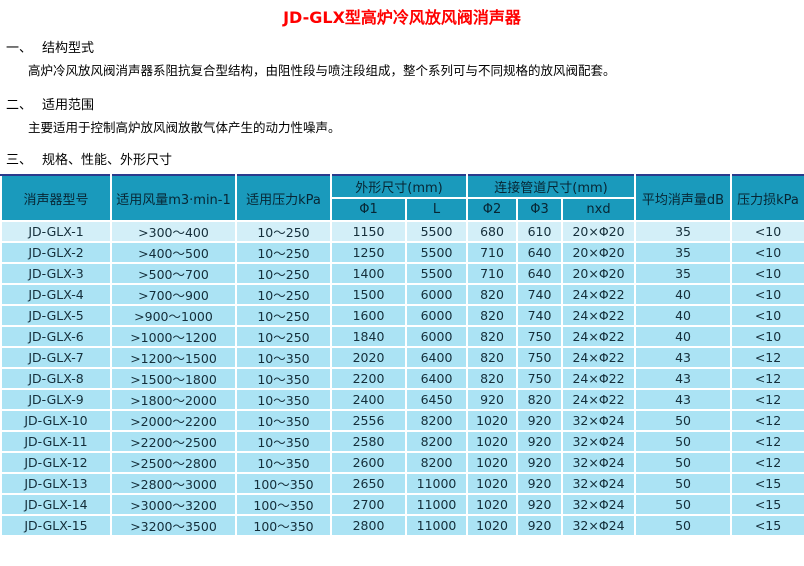 The image size is (804, 566). What do you see at coordinates (399, 186) in the screenshot?
I see `header-outline-group: 外形尺寸(mm)` at bounding box center [399, 186].